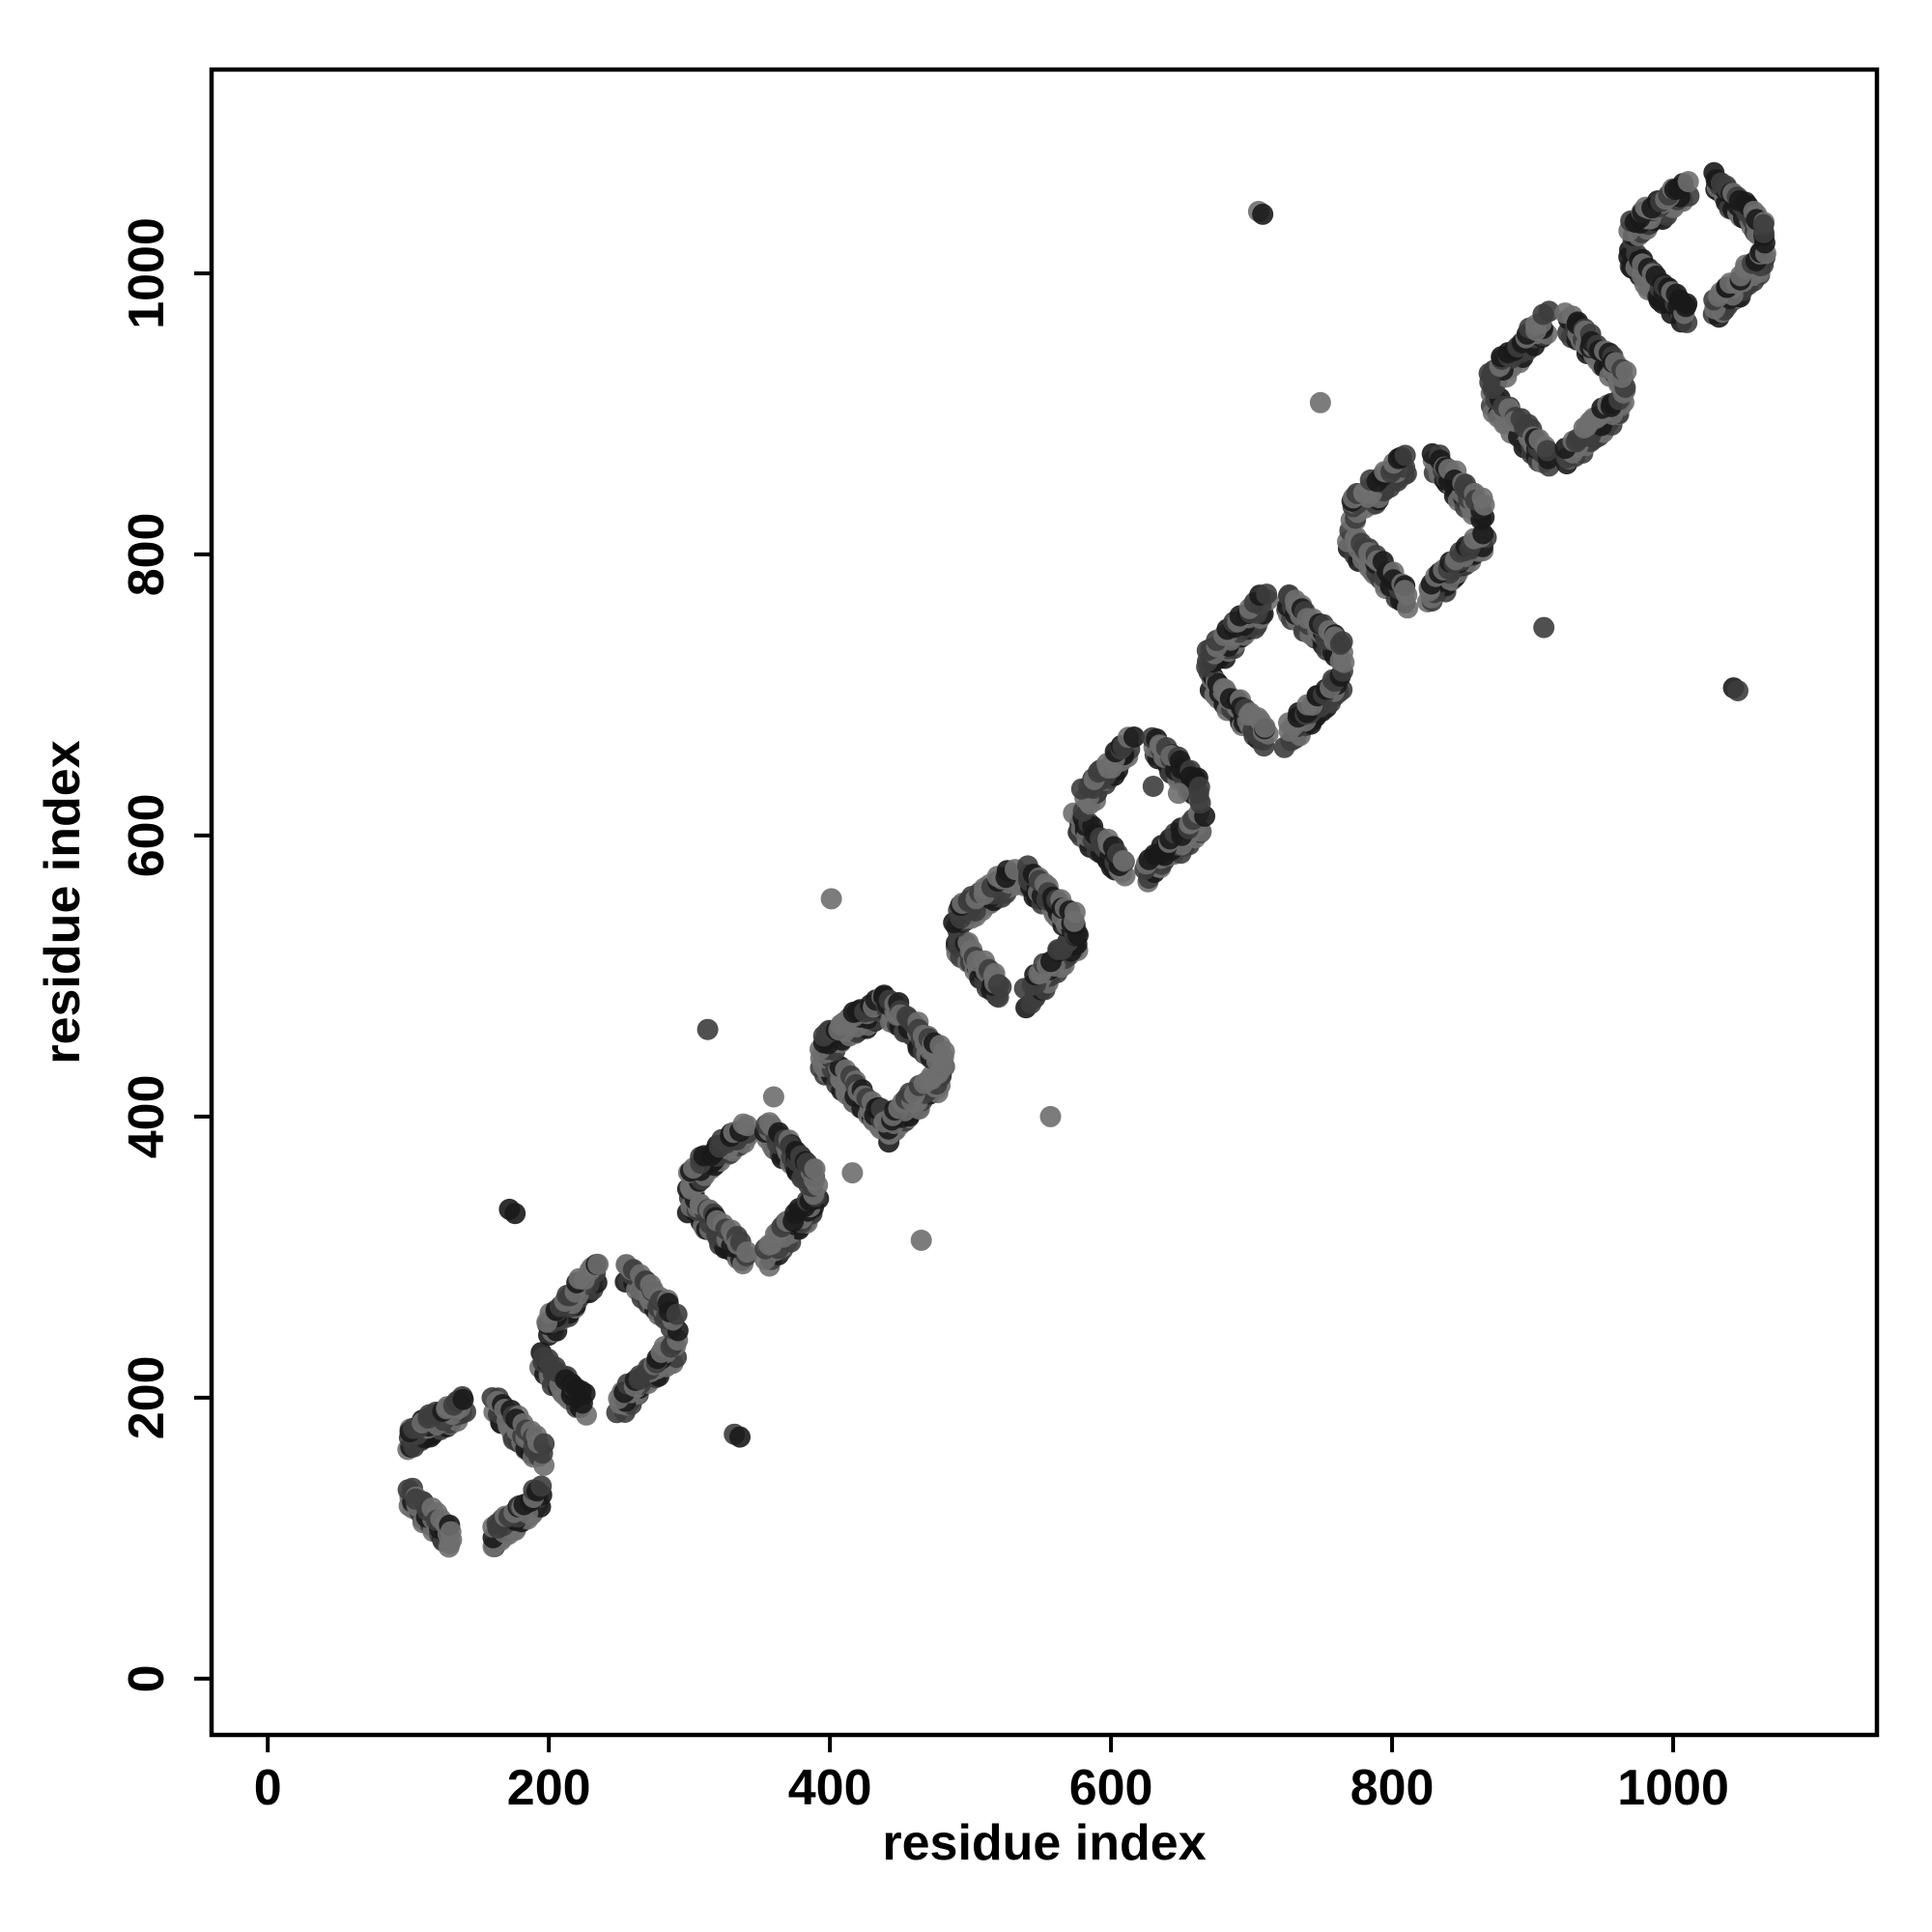 The image size is (1932, 1932). I want to click on x-tick-label: 200, so click(549, 1788).